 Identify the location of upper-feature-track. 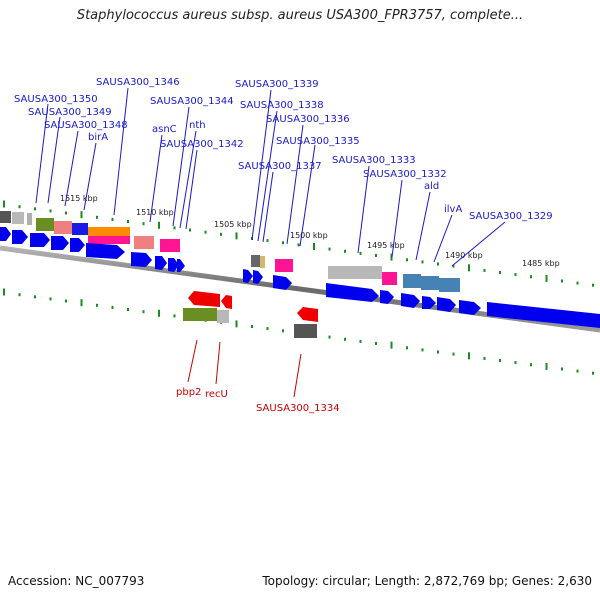
(230, 251).